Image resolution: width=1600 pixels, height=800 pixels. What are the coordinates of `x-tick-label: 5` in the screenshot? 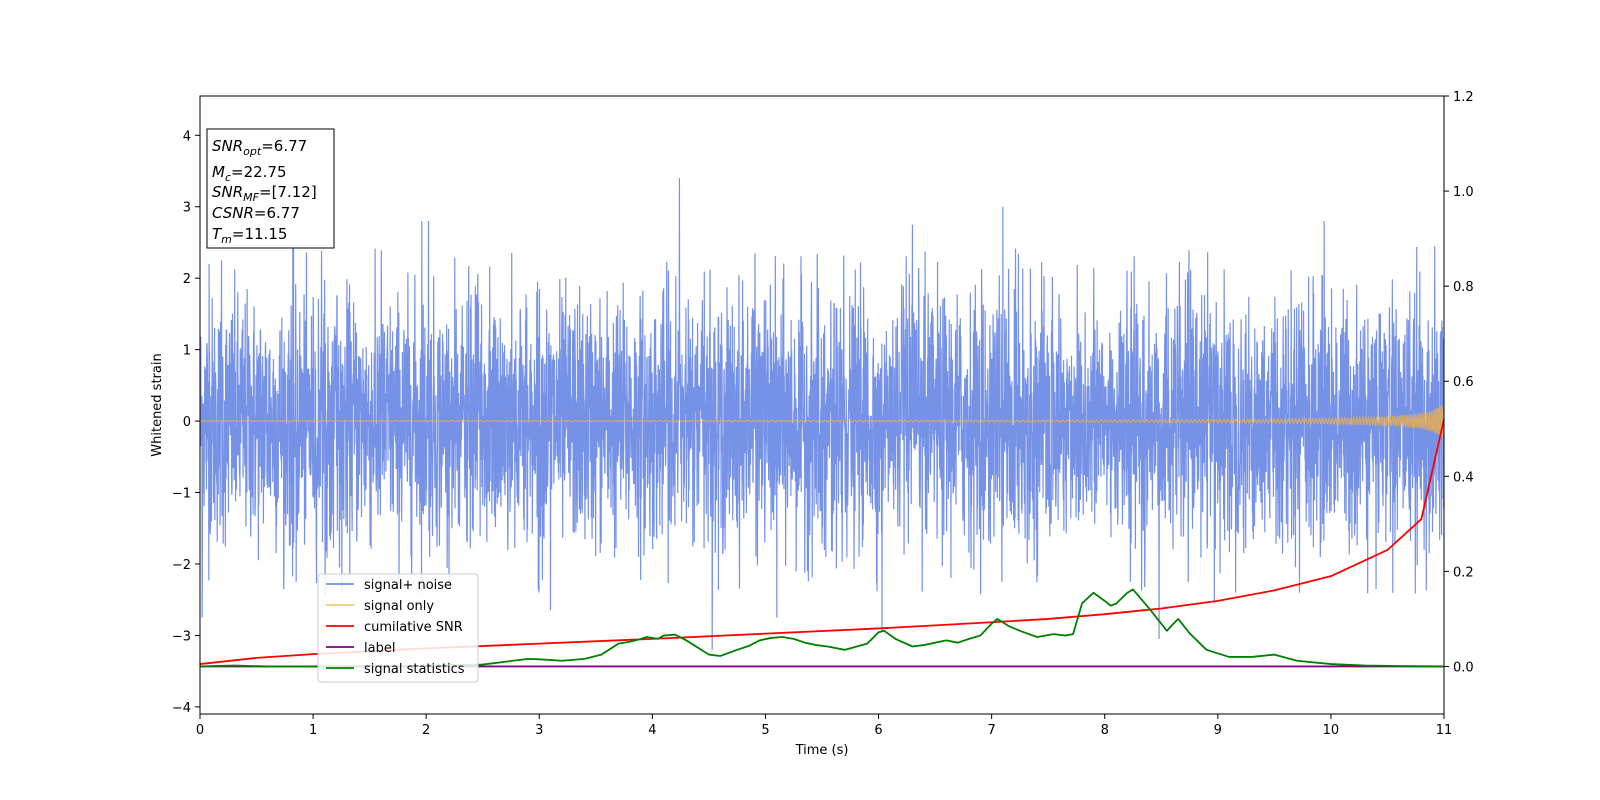 It's located at (765, 730).